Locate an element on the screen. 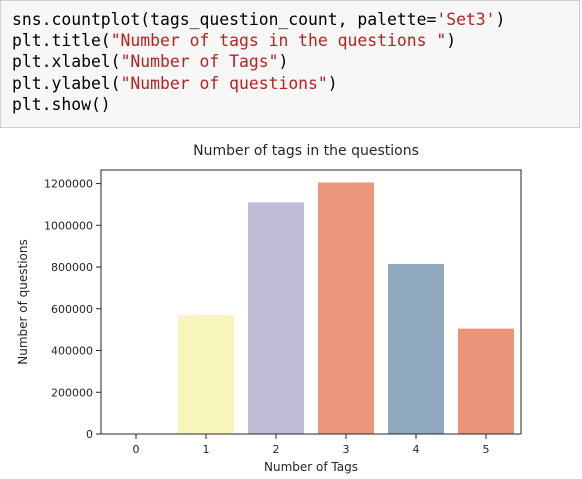 This screenshot has width=582, height=479. code-string-token: "Number of tags in the questions " is located at coordinates (278, 41).